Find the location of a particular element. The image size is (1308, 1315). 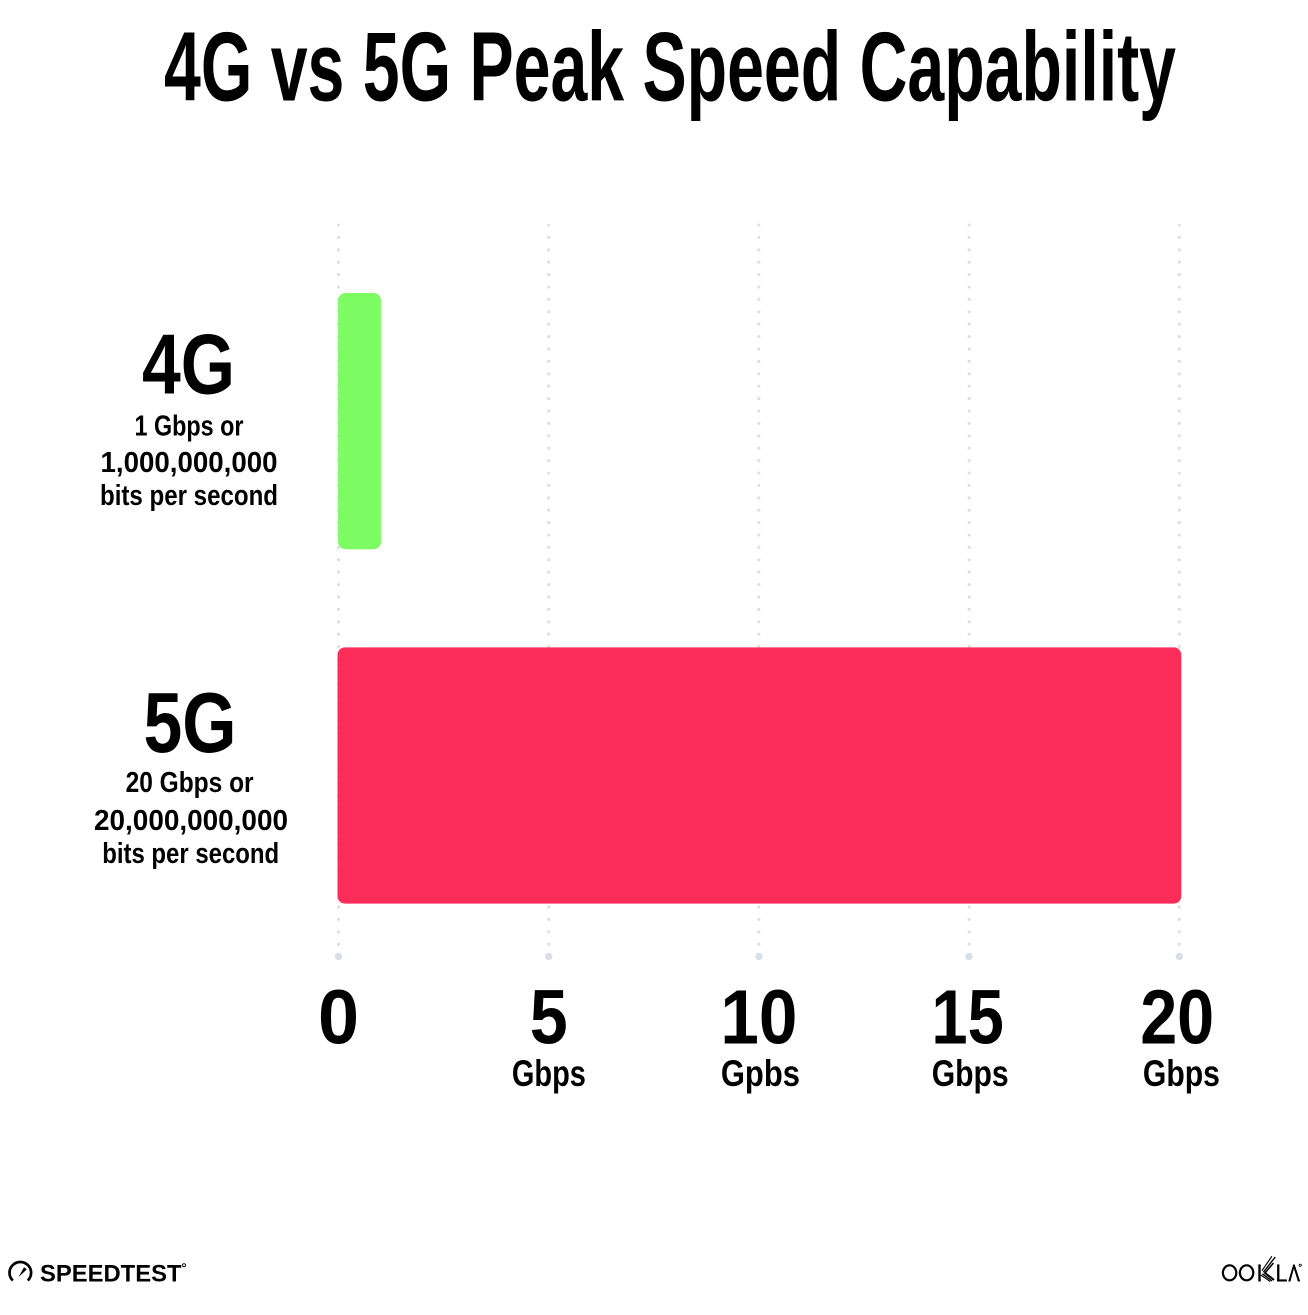

svg-text: 1 Gbps or is located at coordinates (189, 427).